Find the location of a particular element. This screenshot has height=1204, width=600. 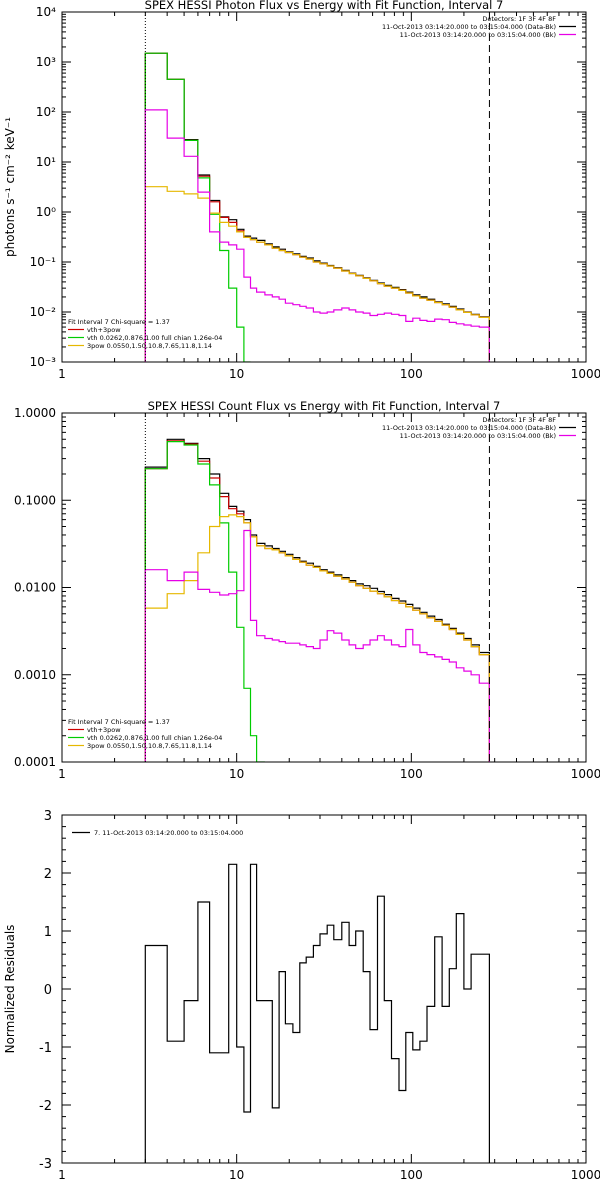

y-tick-label: 0.0010 is located at coordinates (35, 675).